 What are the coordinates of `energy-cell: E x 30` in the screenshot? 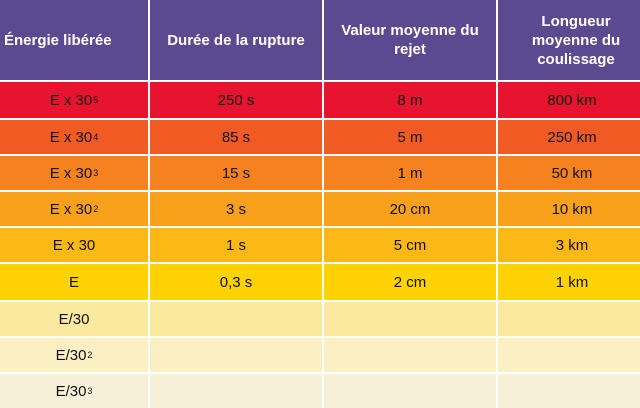 It's located at (74, 245).